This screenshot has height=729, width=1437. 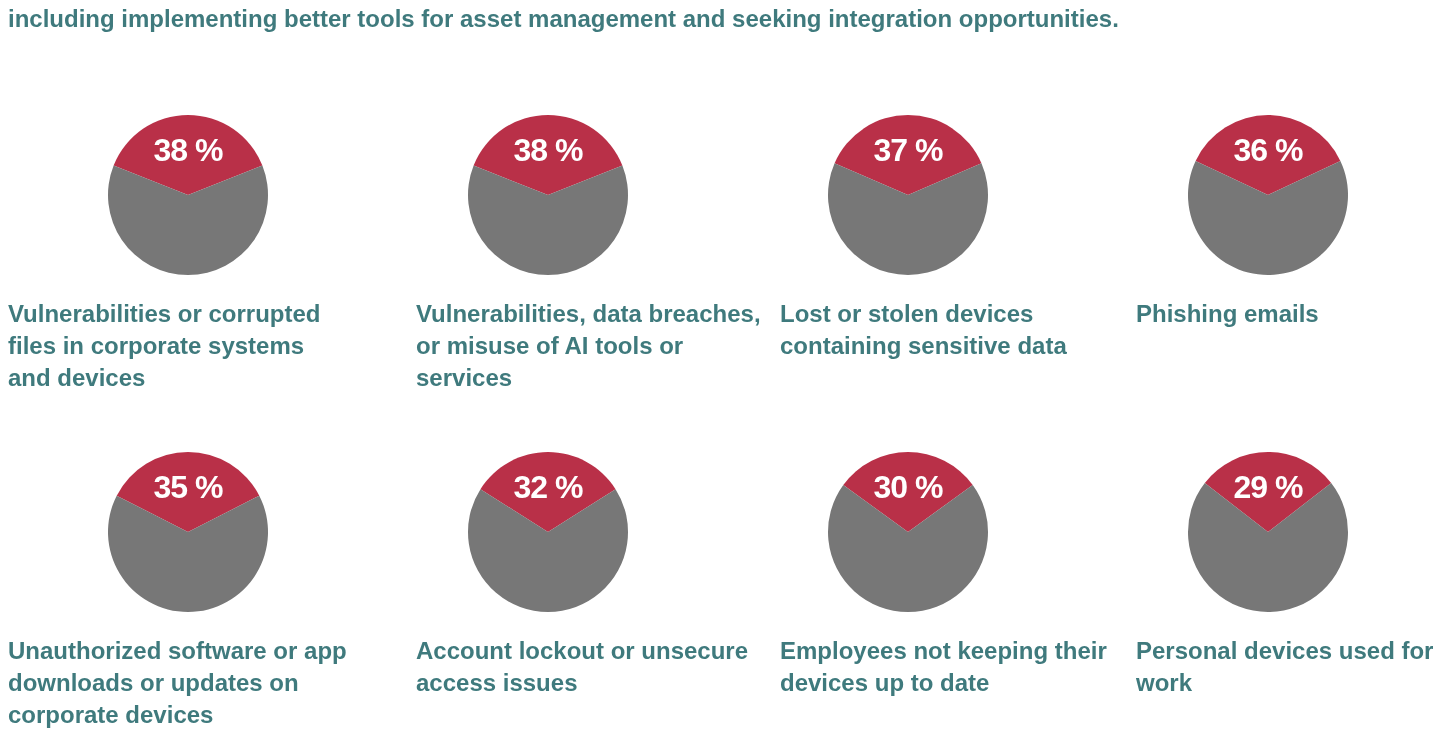 What do you see at coordinates (1227, 313) in the screenshot?
I see `text: Phishing emails` at bounding box center [1227, 313].